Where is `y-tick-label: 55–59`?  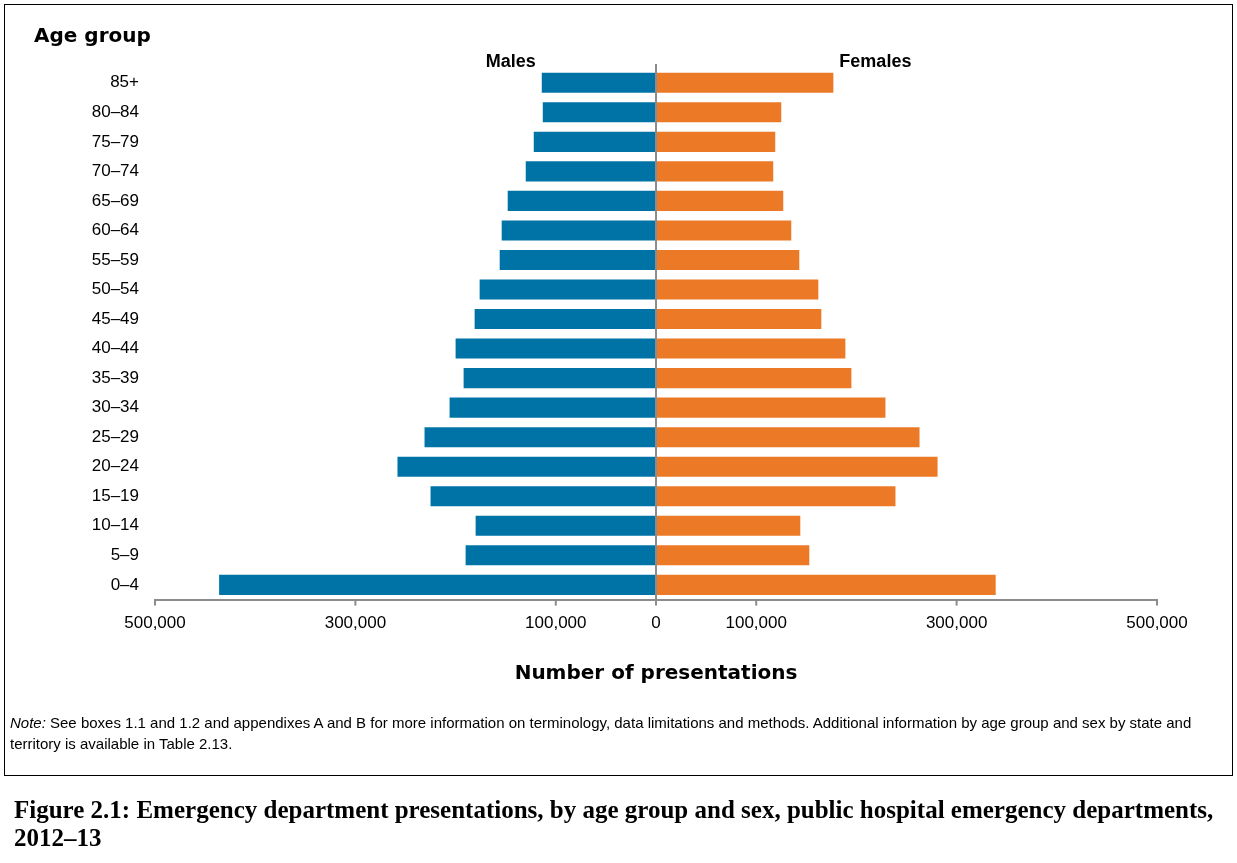
y-tick-label: 55–59 is located at coordinates (115, 259).